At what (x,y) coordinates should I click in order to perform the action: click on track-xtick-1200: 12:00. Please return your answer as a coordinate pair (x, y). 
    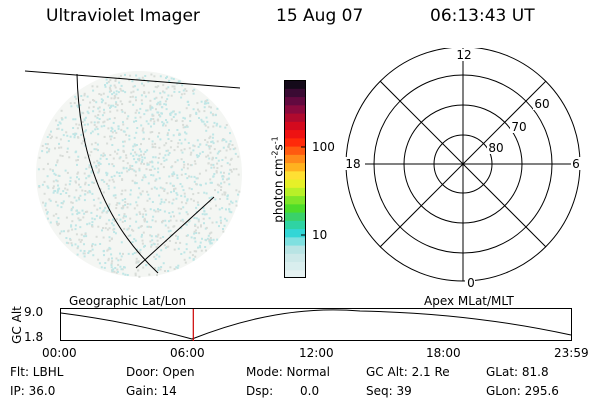
    Looking at the image, I should click on (316, 353).